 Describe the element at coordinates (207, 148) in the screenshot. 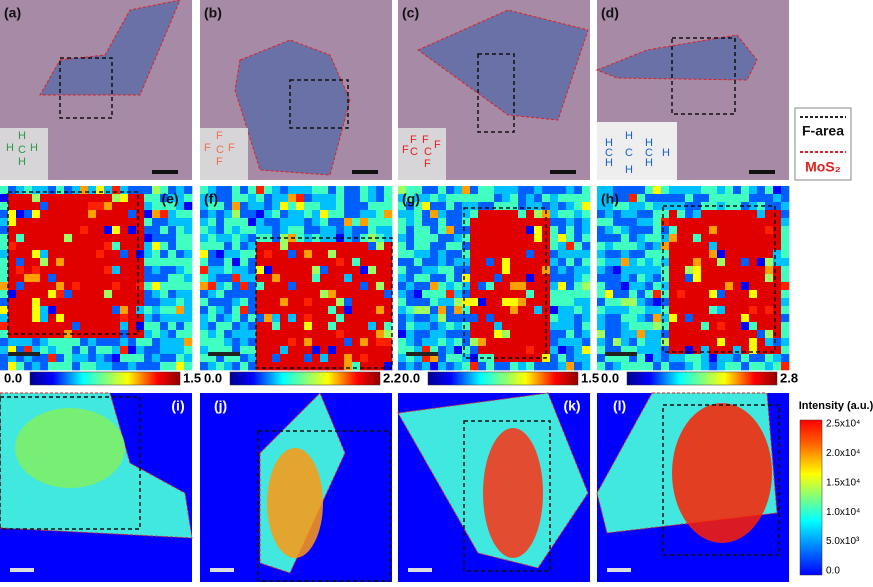

I see `atom-label: F` at that location.